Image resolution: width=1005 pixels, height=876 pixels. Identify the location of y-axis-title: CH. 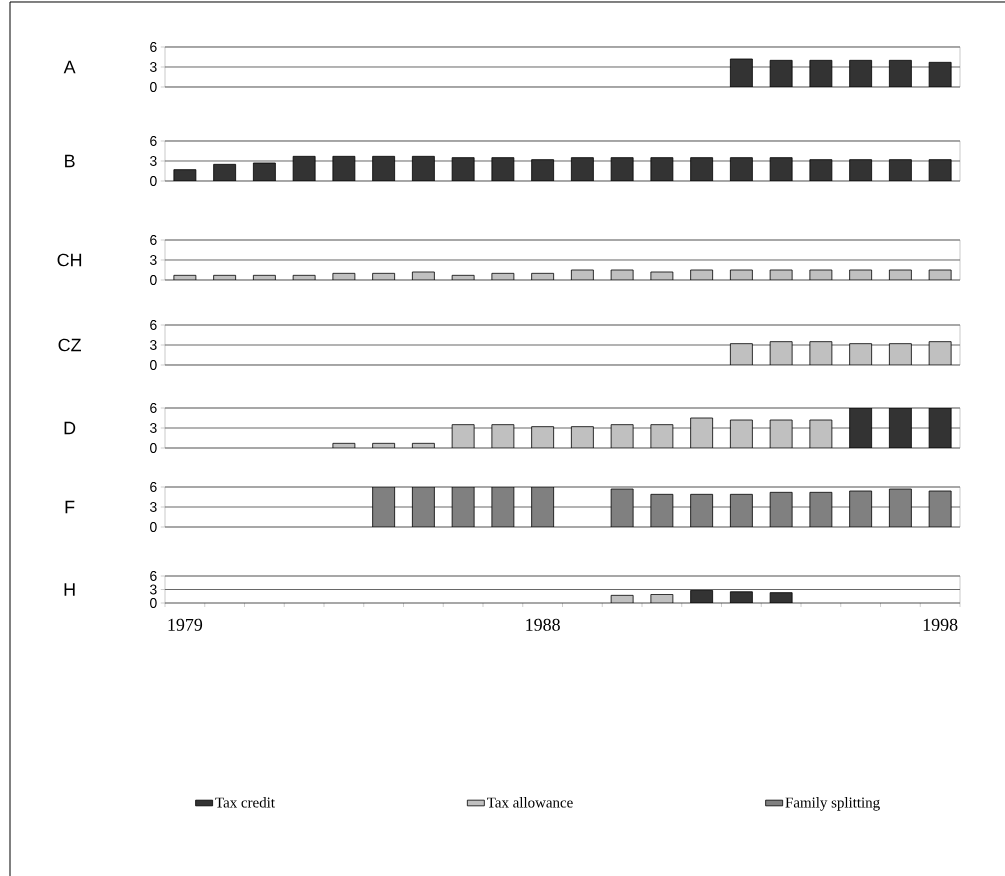
(69, 260).